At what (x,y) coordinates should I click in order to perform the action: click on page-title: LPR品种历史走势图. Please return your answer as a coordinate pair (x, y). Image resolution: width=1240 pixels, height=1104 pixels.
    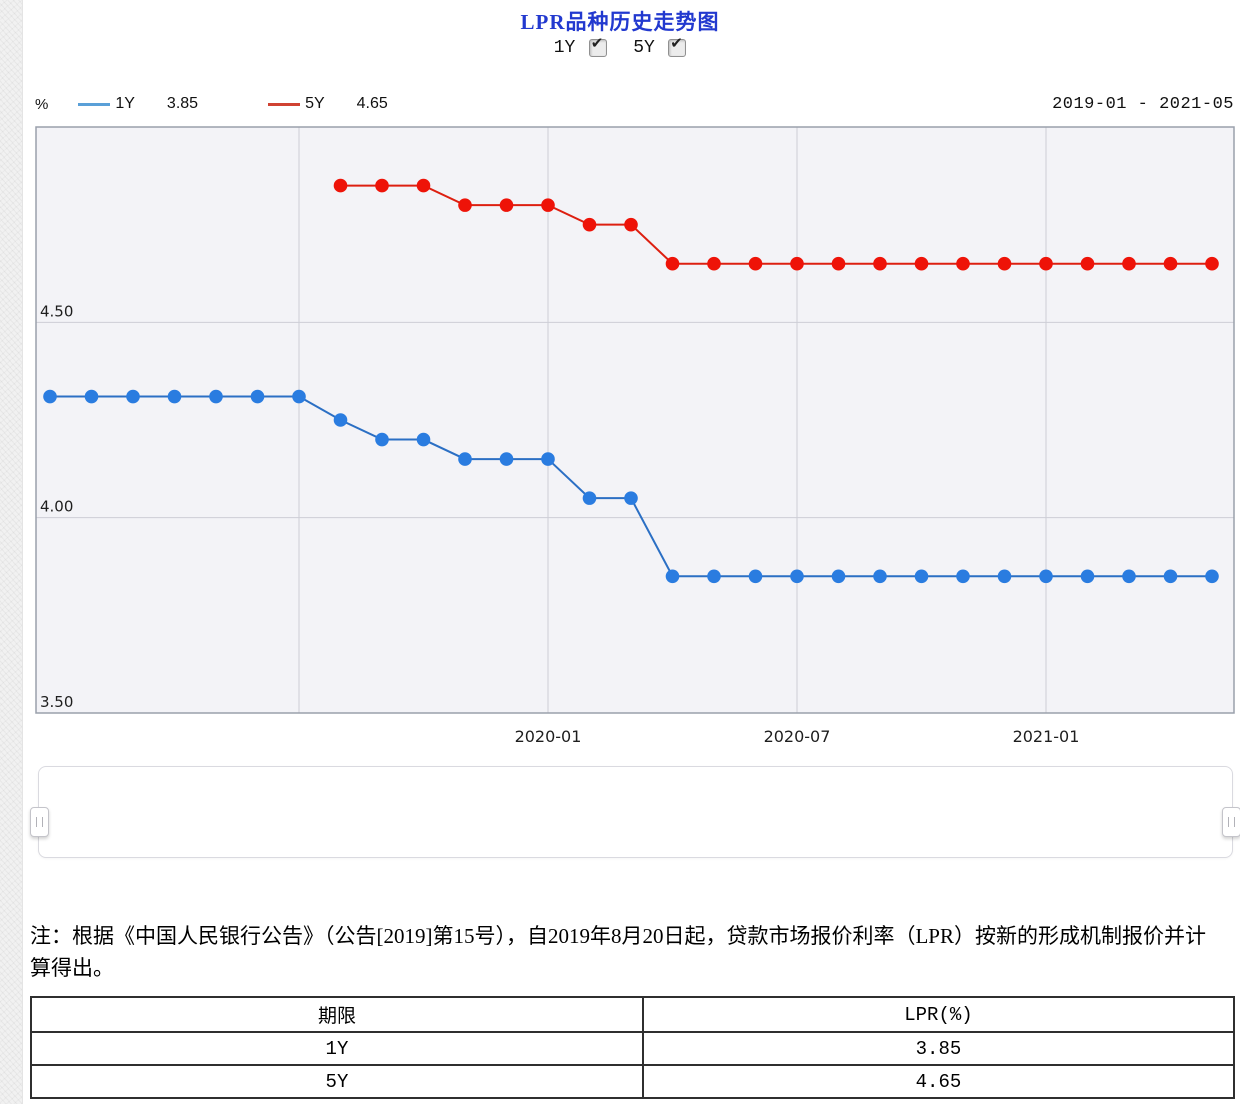
    Looking at the image, I should click on (620, 22).